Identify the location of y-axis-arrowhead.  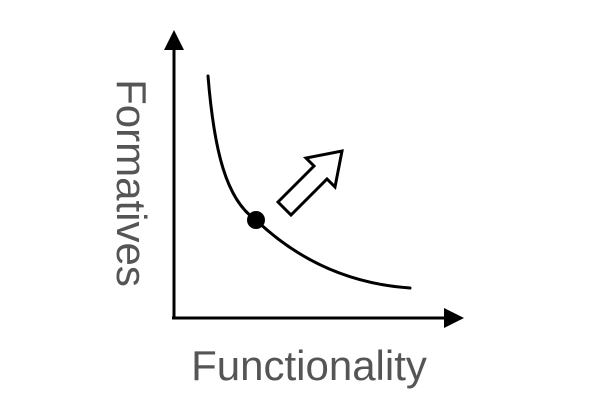
(174, 40).